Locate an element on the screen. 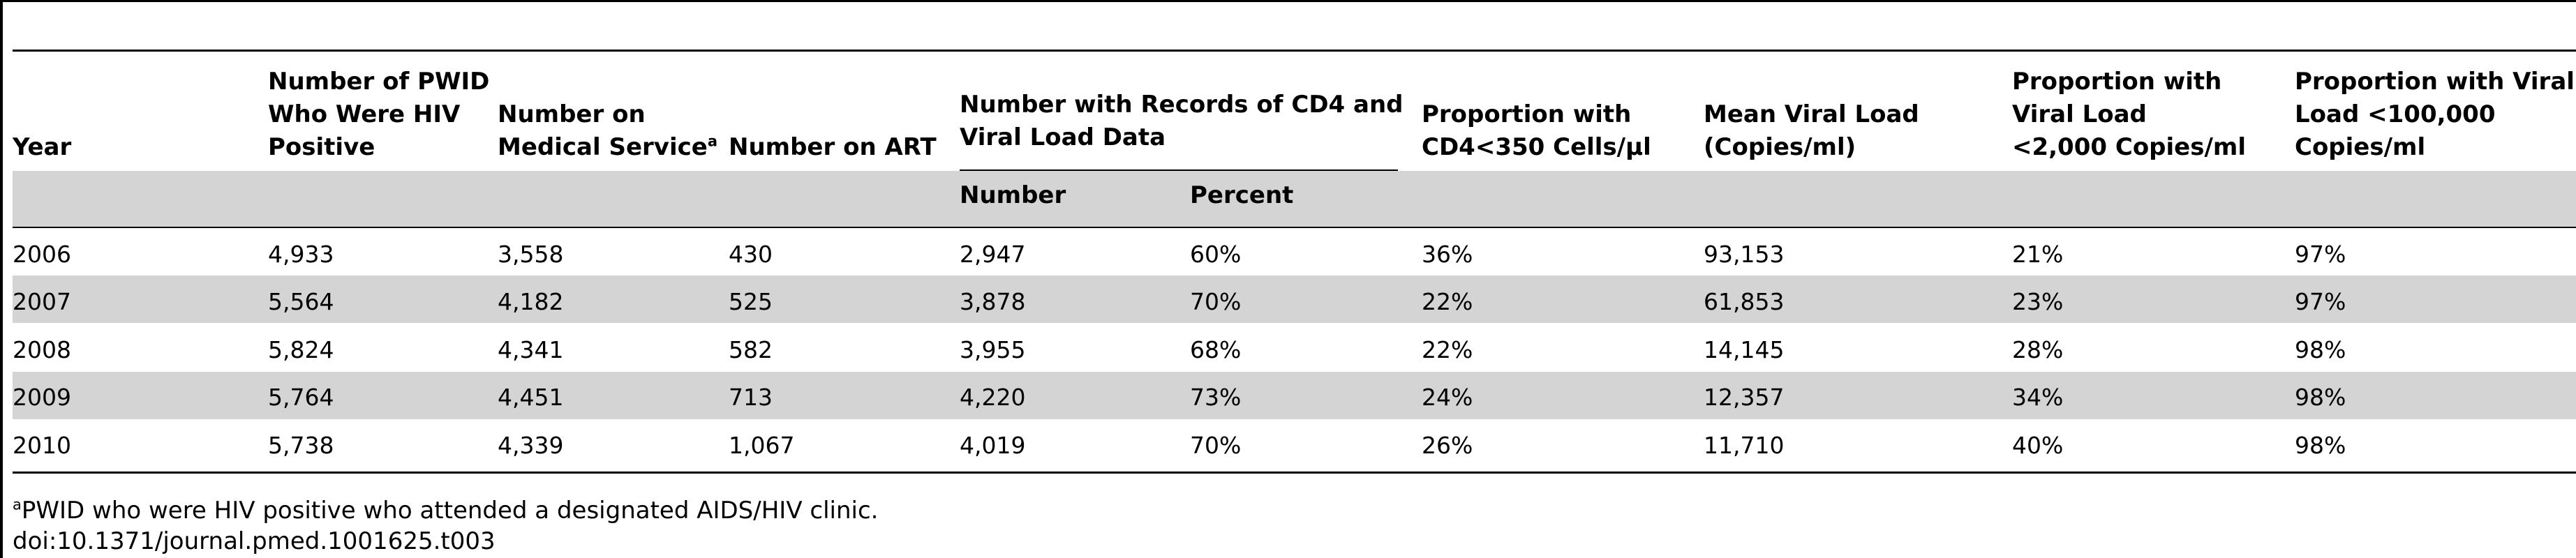 The height and width of the screenshot is (558, 2576). table-left-border is located at coordinates (1, 279).